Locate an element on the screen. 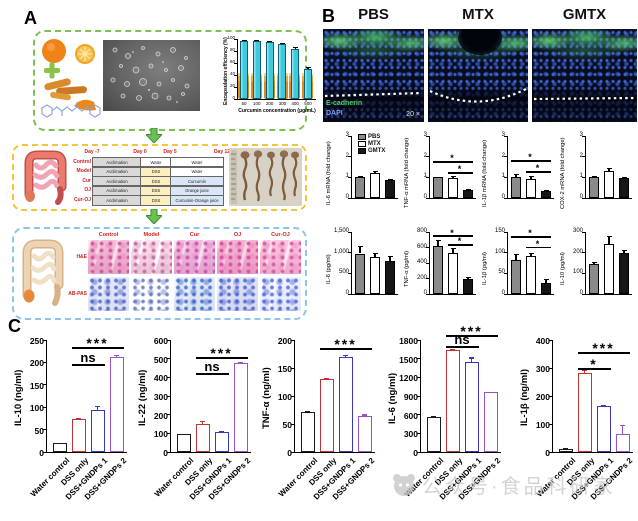 The width and height of the screenshot is (638, 521). condition-header-gmtx: GMTX is located at coordinates (584, 14).